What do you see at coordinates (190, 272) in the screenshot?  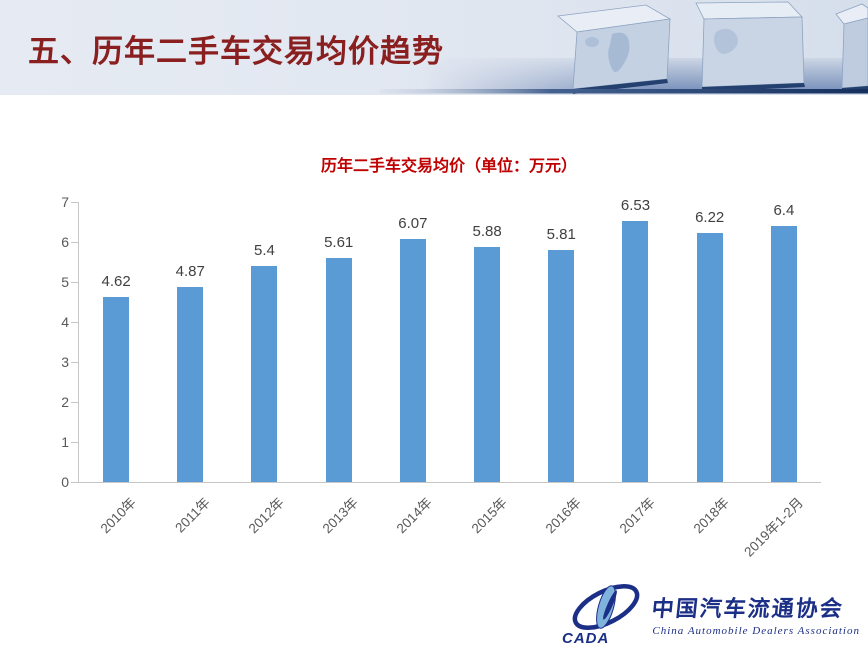 I see `bar-value-label: 4.87` at bounding box center [190, 272].